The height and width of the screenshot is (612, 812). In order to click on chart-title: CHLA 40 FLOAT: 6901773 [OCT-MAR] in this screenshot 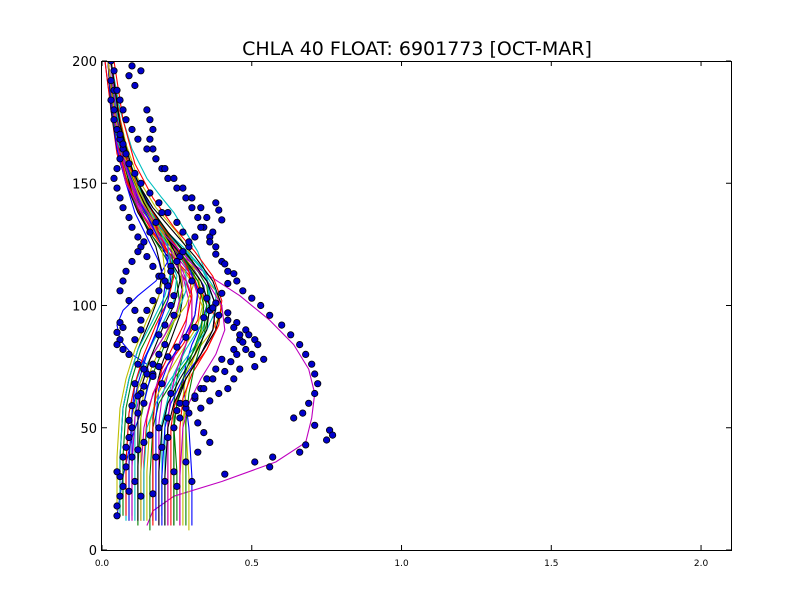, I will do `click(417, 49)`.